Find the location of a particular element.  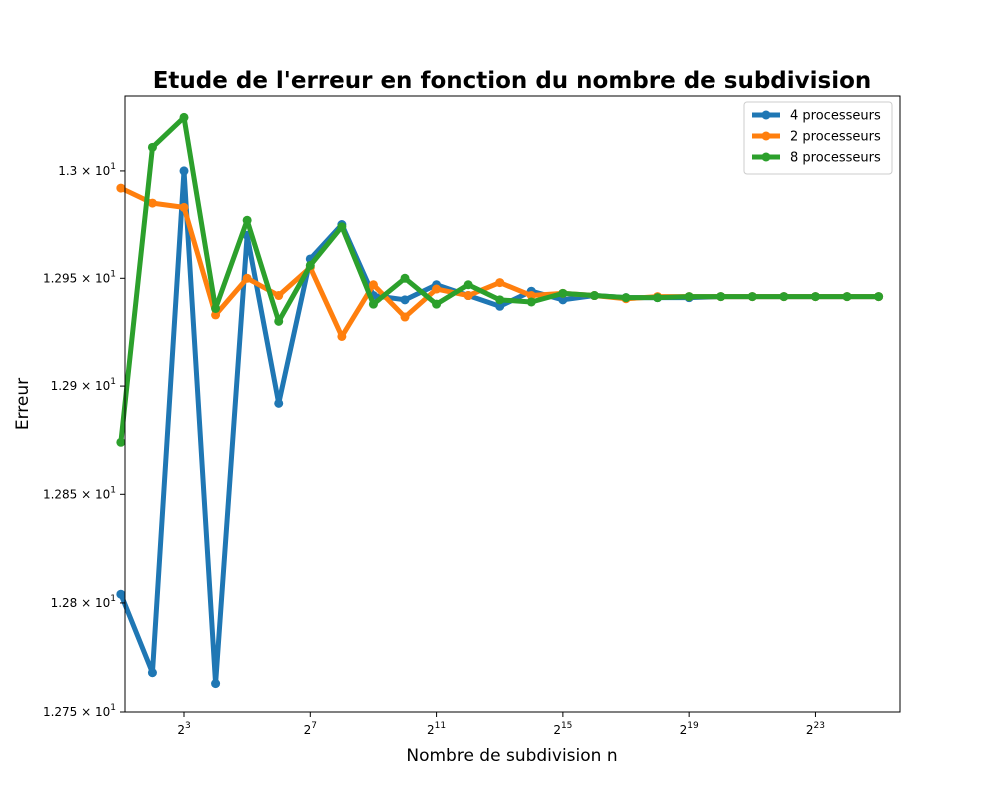

x-tick-label: 223 is located at coordinates (815, 729).